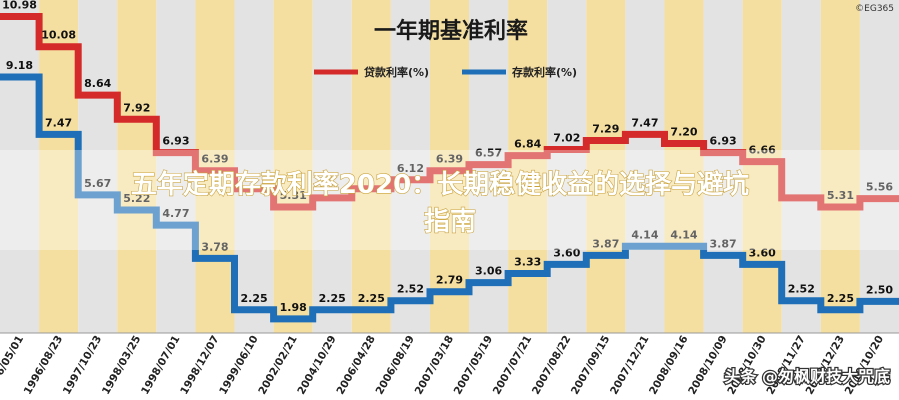 Image resolution: width=899 pixels, height=400 pixels. Describe the element at coordinates (199, 365) in the screenshot. I see `x-tick-label: 1998/12/07` at that location.